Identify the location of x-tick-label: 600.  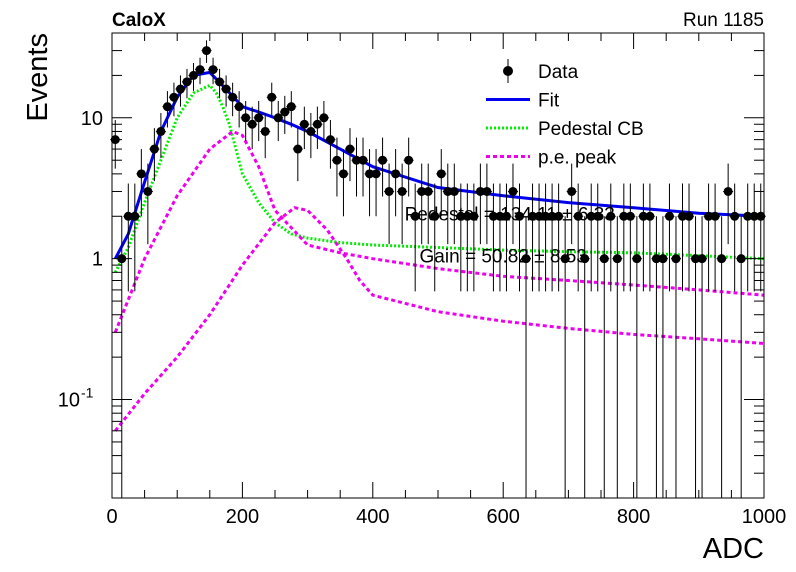
(503, 517).